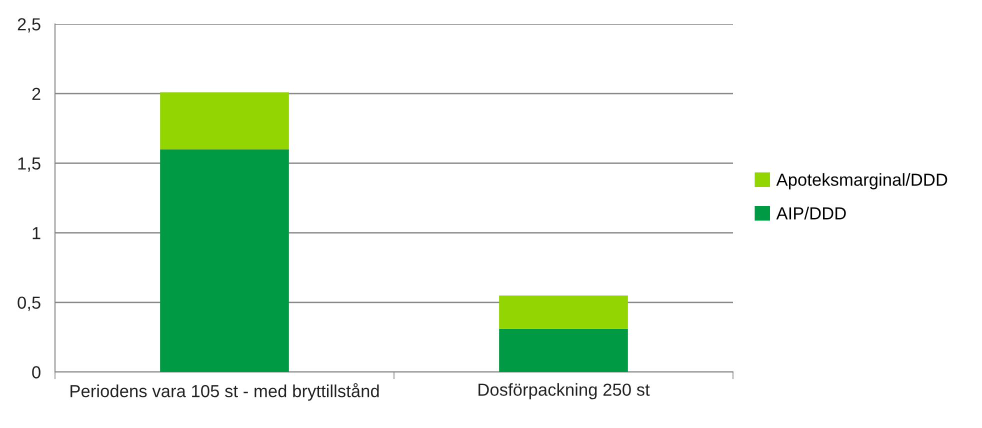  I want to click on x-tick-label: Periodens vara 105 st - med bryttillstånd, so click(224, 392).